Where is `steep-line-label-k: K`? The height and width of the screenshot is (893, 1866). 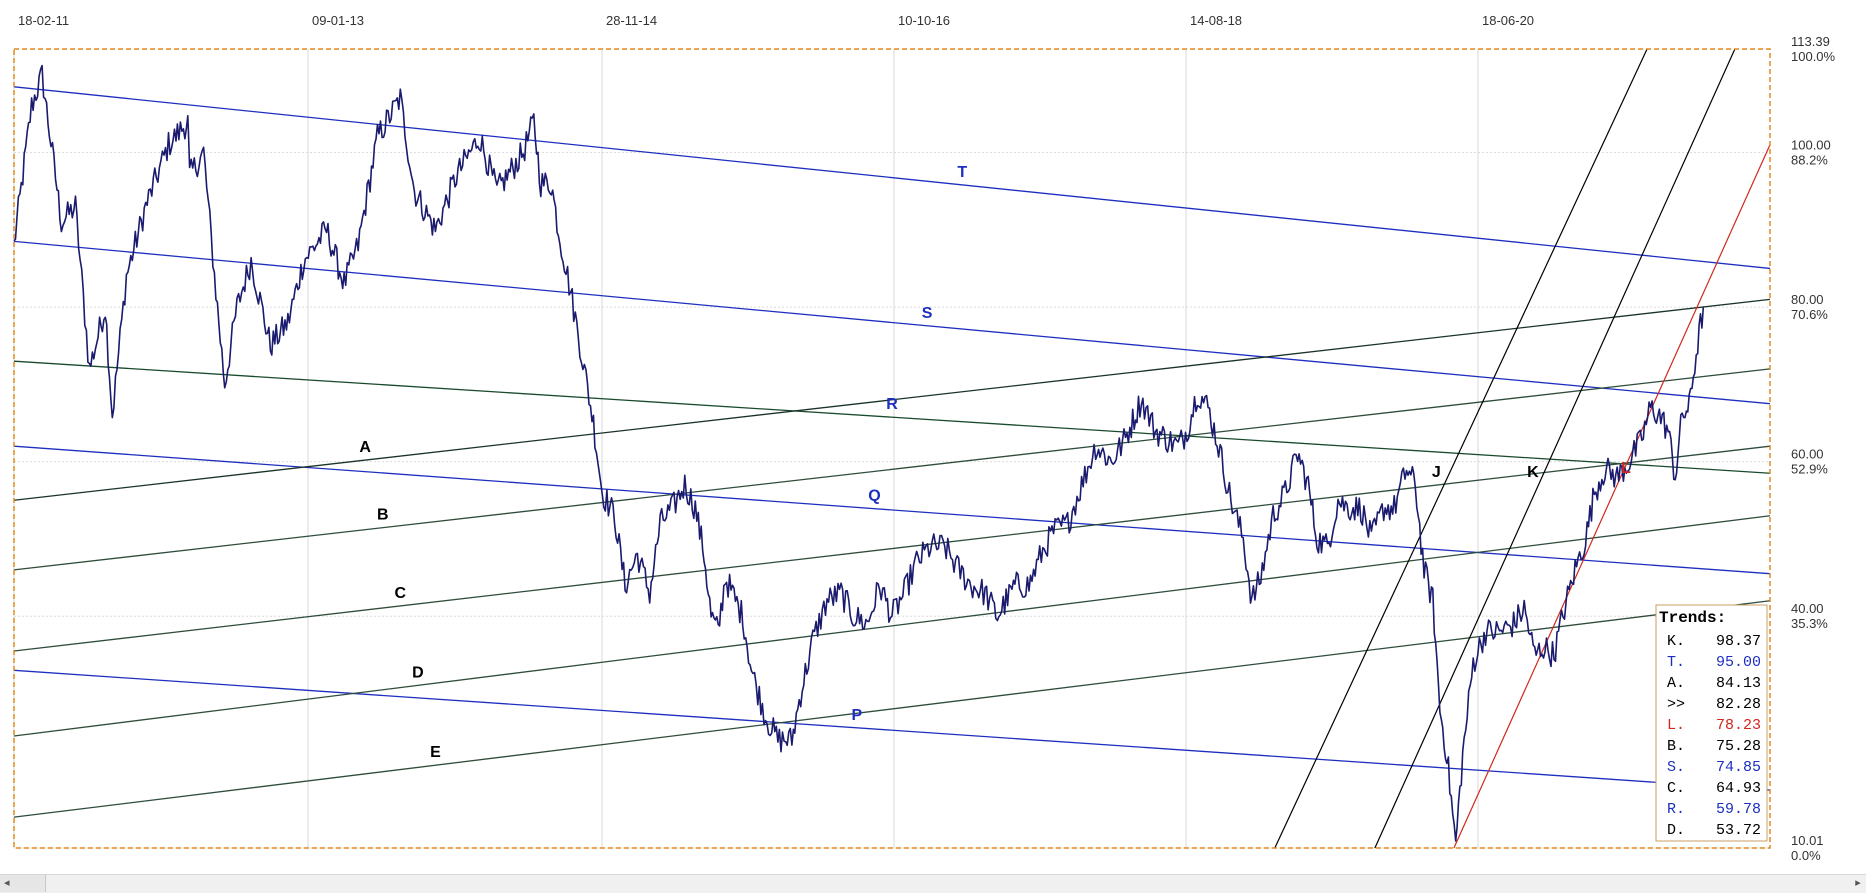 steep-line-label-k: K is located at coordinates (1533, 472).